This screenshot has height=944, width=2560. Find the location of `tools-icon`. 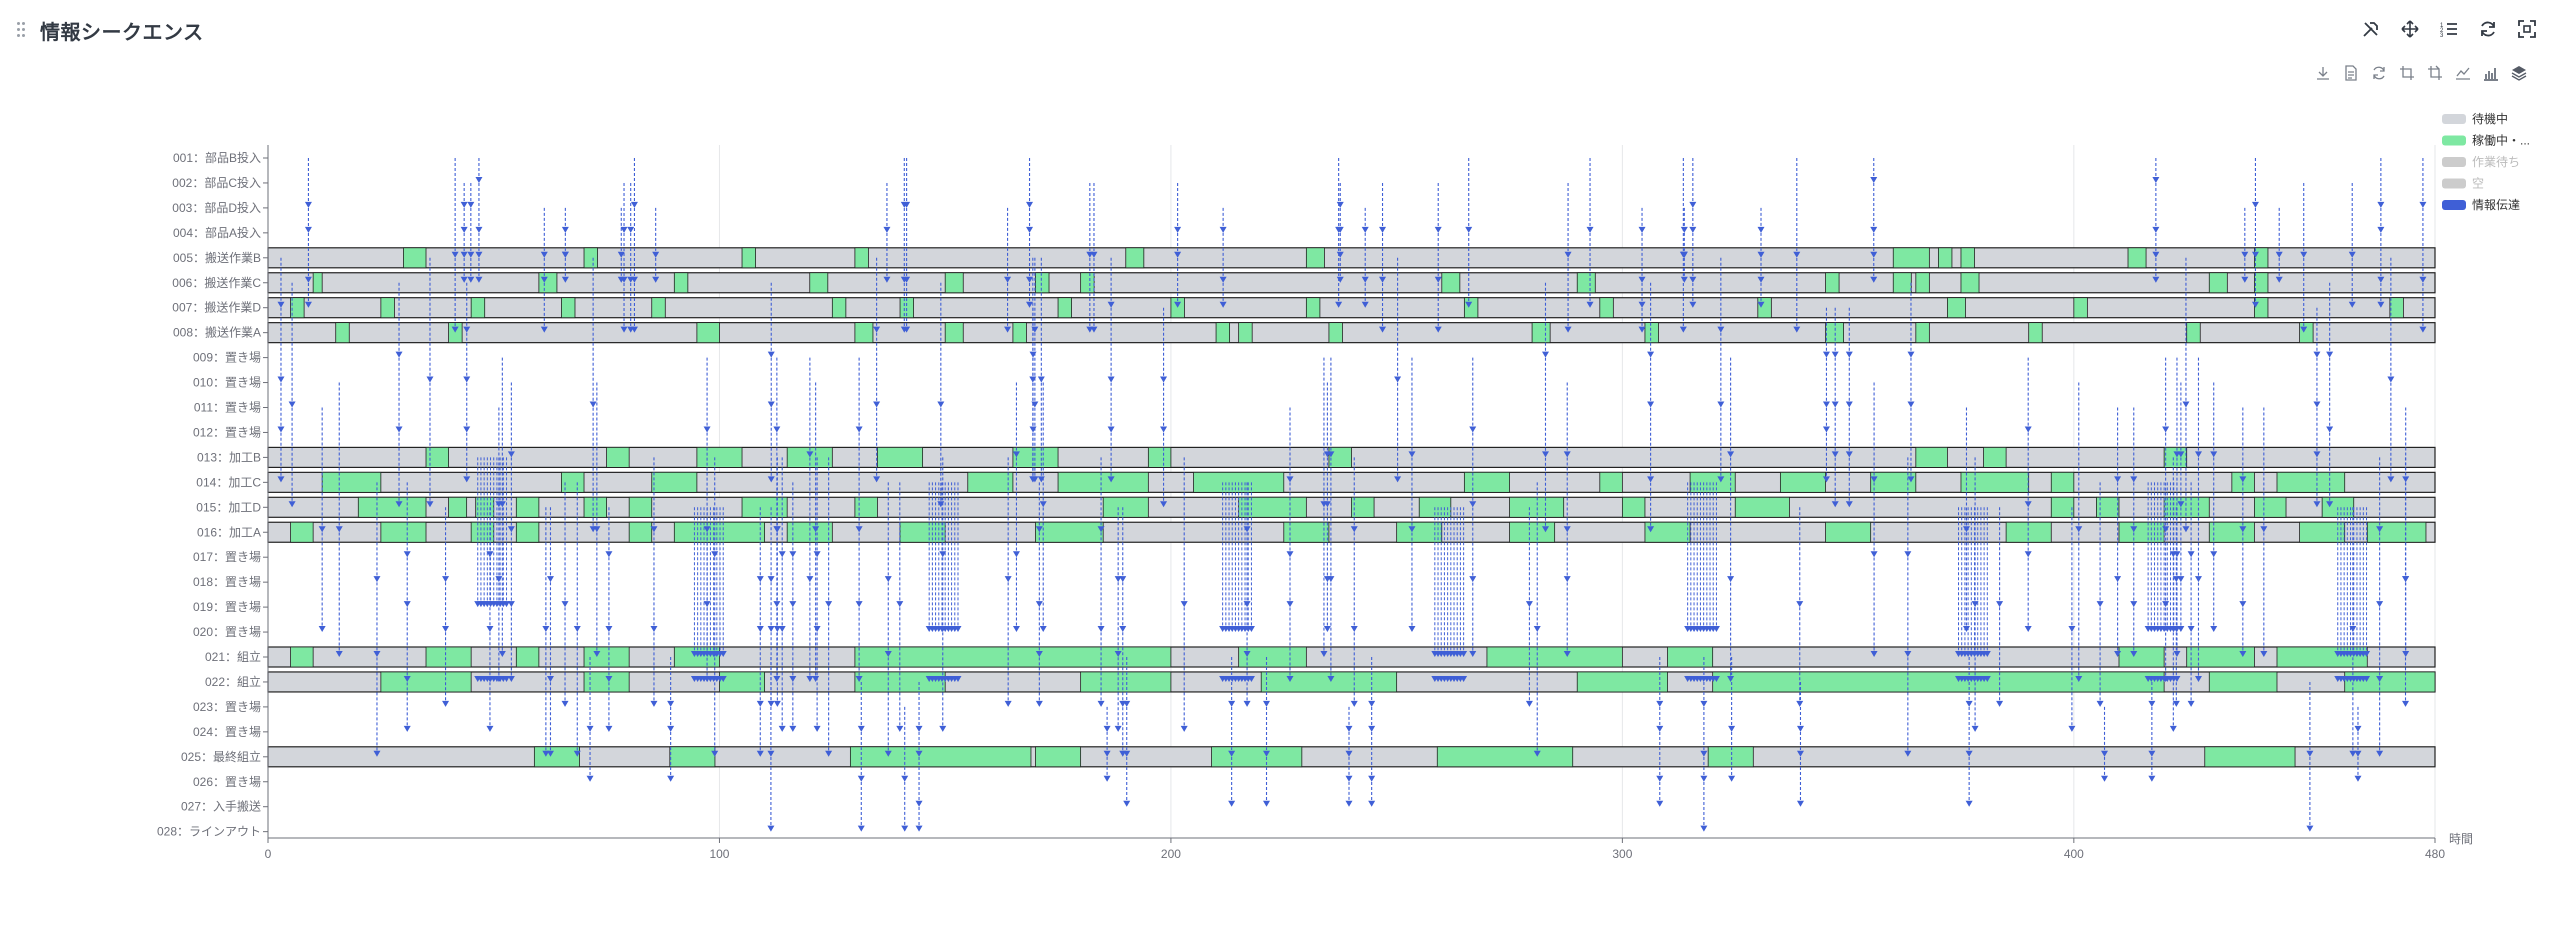

tools-icon is located at coordinates (2371, 29).